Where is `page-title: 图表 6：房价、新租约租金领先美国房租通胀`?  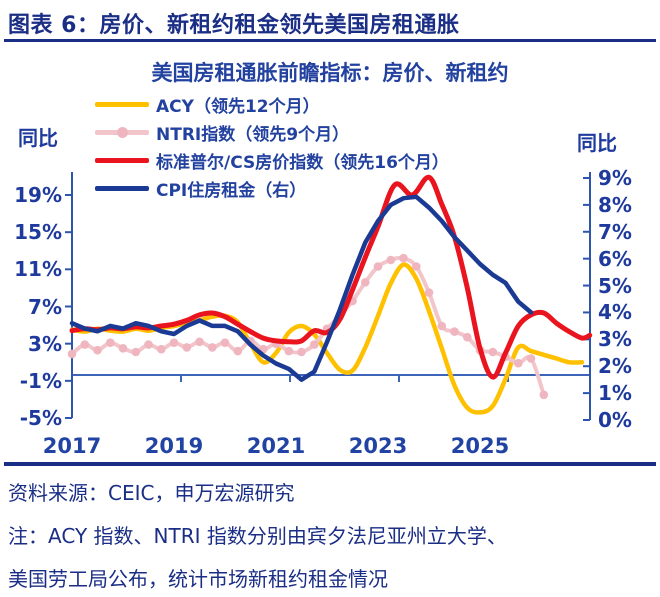
page-title: 图表 6：房价、新租约租金领先美国房租通胀 is located at coordinates (234, 25).